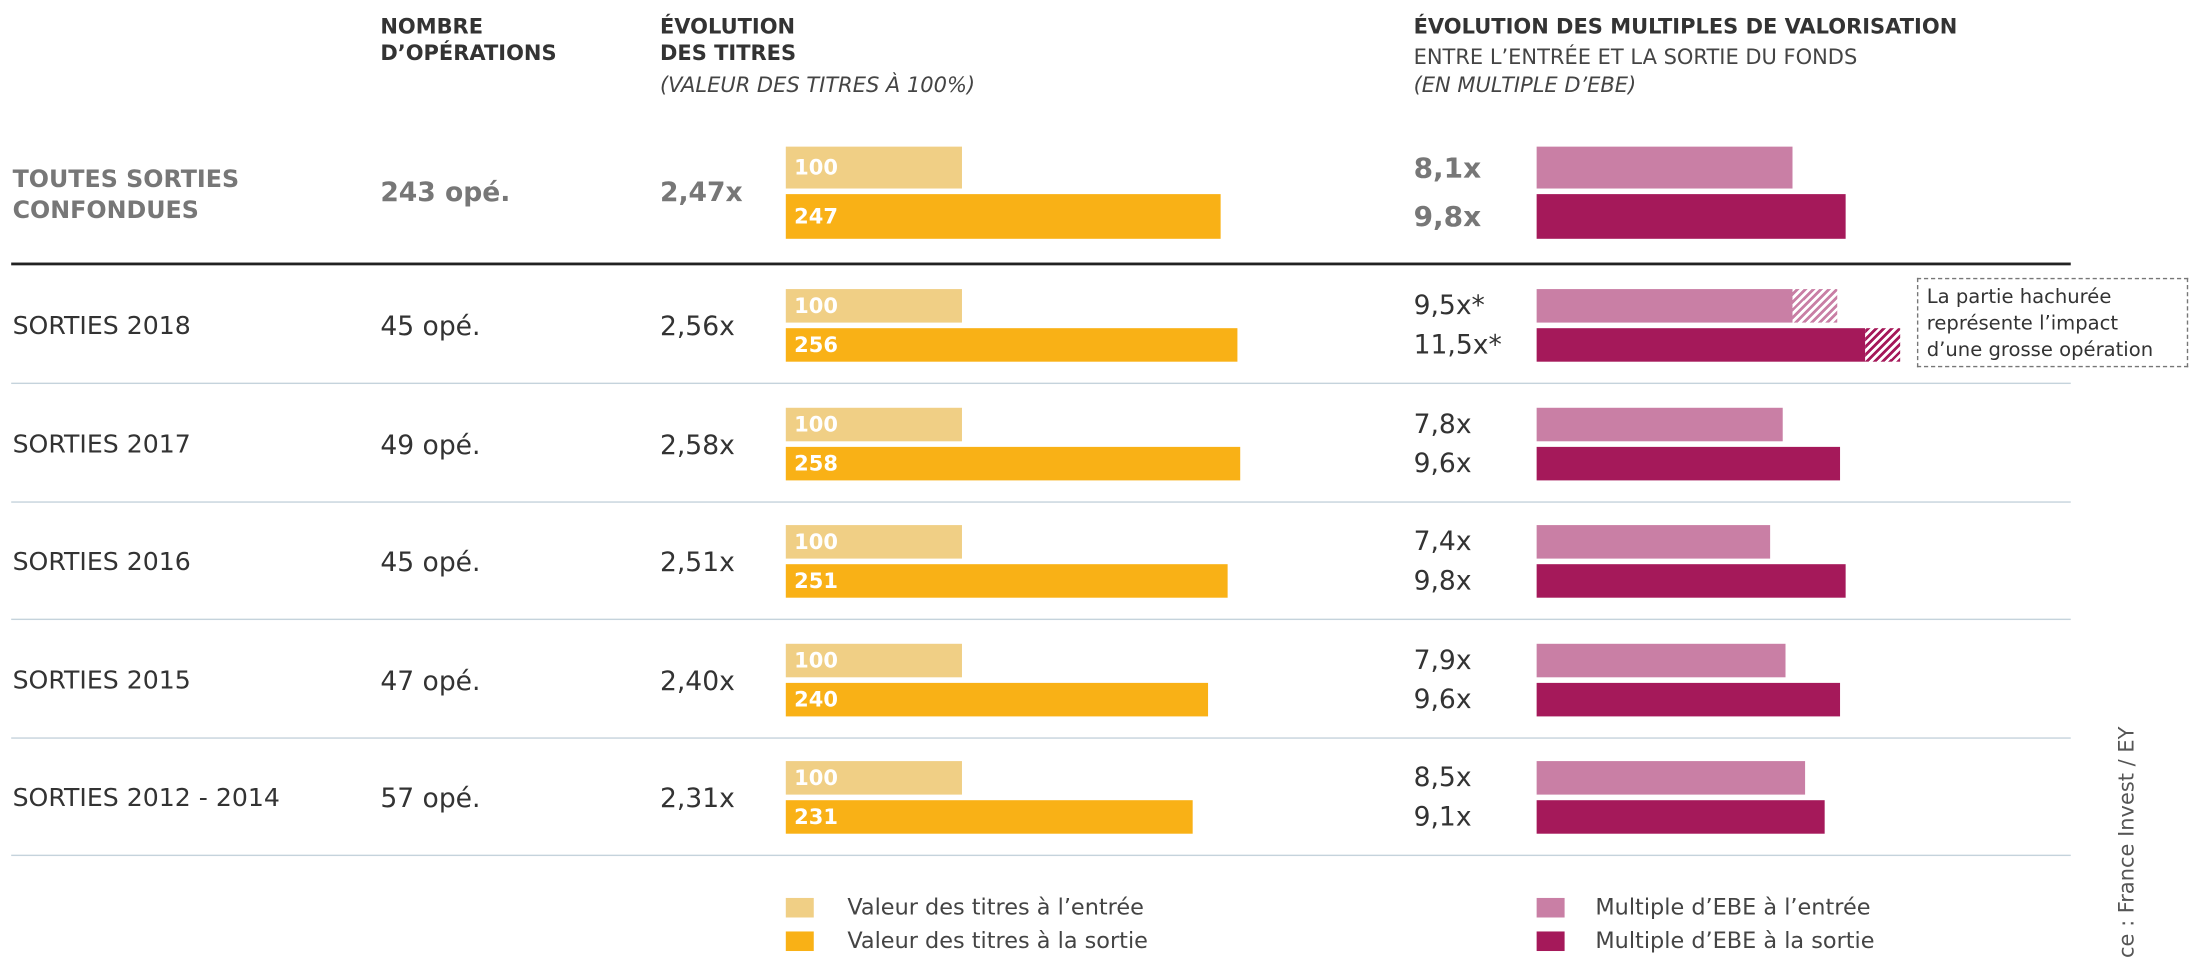 The height and width of the screenshot is (958, 2191). What do you see at coordinates (816, 581) in the screenshot?
I see `bar-label: 251` at bounding box center [816, 581].